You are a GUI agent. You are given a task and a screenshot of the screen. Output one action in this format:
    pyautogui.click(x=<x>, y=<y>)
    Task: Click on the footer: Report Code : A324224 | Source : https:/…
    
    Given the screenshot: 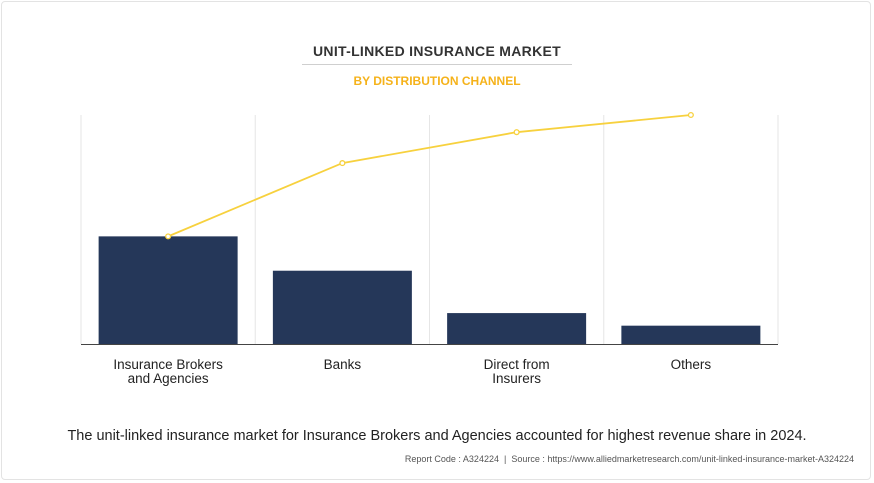 What is the action you would take?
    pyautogui.click(x=629, y=459)
    